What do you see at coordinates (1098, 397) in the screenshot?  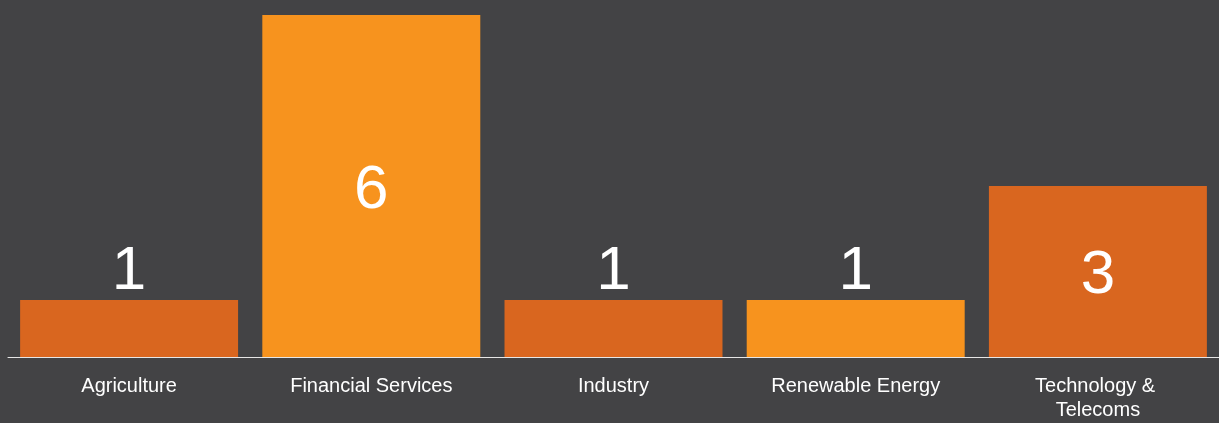 I see `x-tick-label: Technology & Telecoms` at bounding box center [1098, 397].